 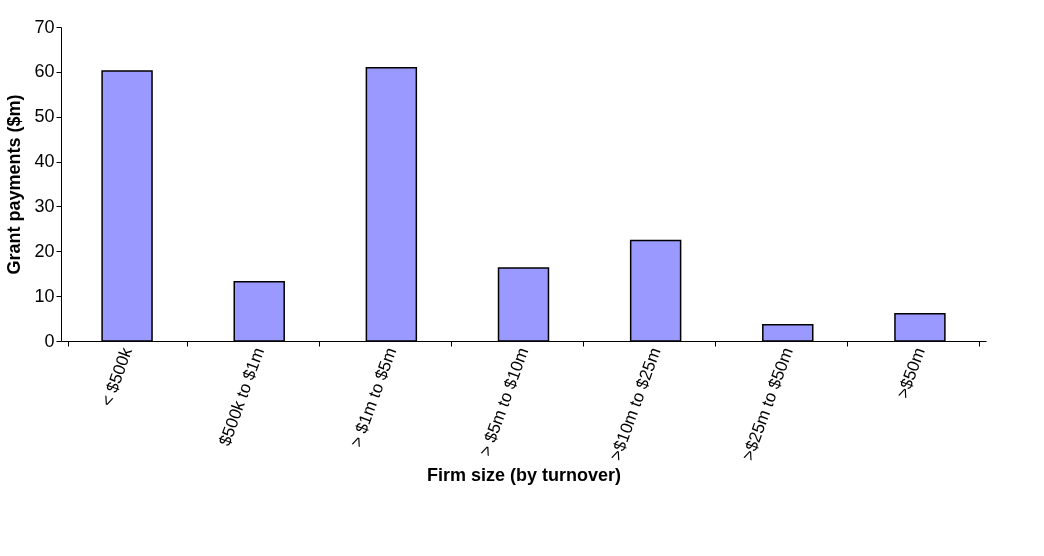 I want to click on x-tick-label: >$25m to $50m, so click(x=767, y=404).